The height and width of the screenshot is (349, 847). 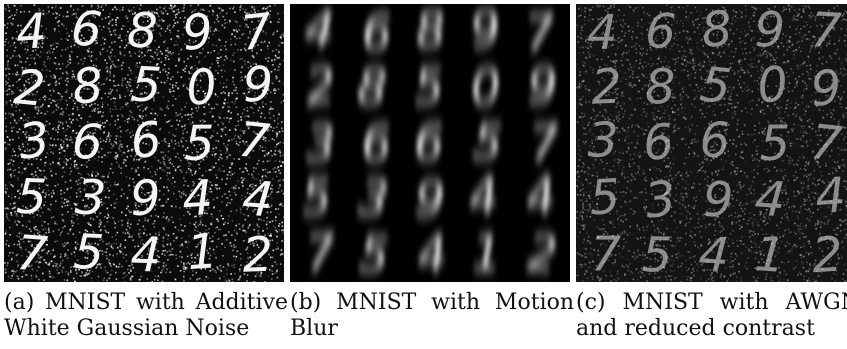 What do you see at coordinates (711, 315) in the screenshot?
I see `caption-c: (c) MNIST with AWGN and reduced contrast` at bounding box center [711, 315].